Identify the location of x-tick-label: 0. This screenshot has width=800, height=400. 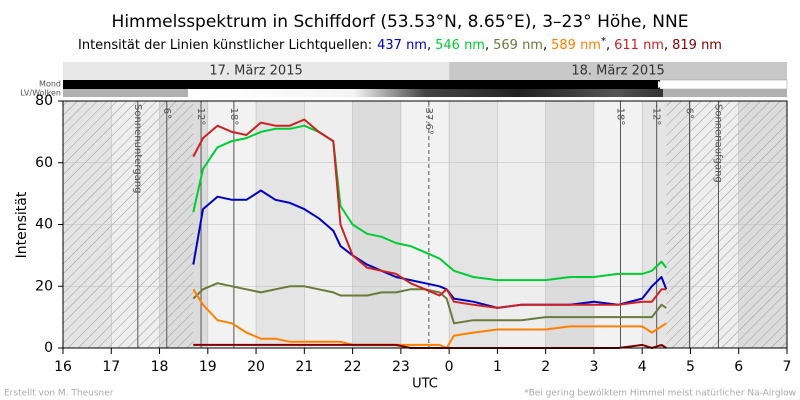
(449, 367).